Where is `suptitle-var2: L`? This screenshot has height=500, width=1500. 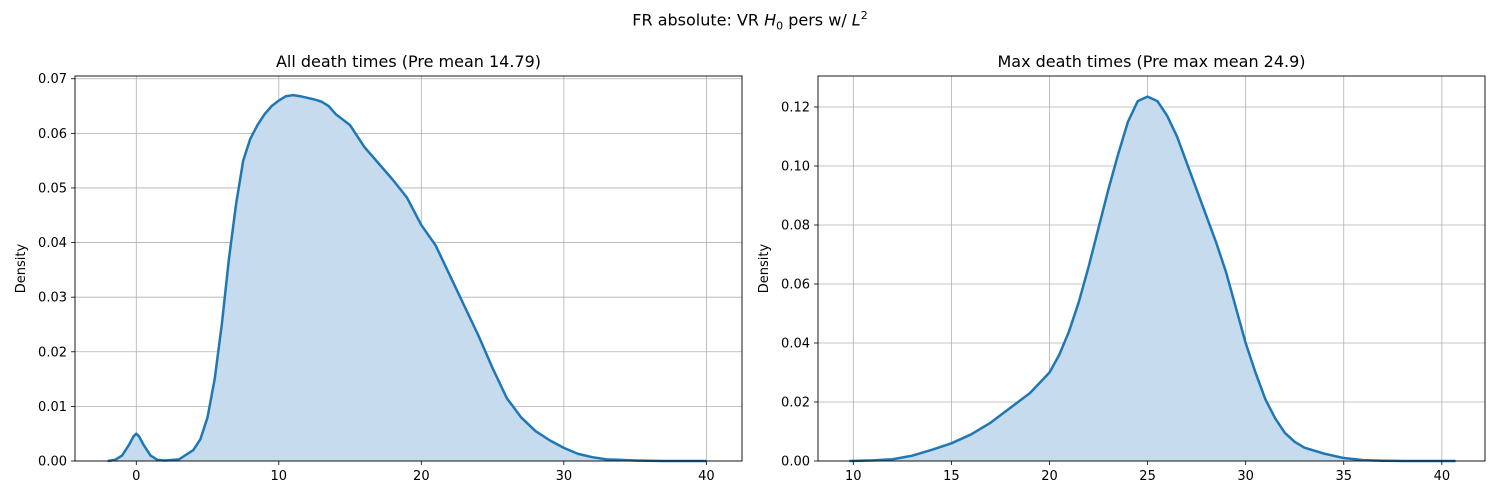
suptitle-var2: L is located at coordinates (856, 20).